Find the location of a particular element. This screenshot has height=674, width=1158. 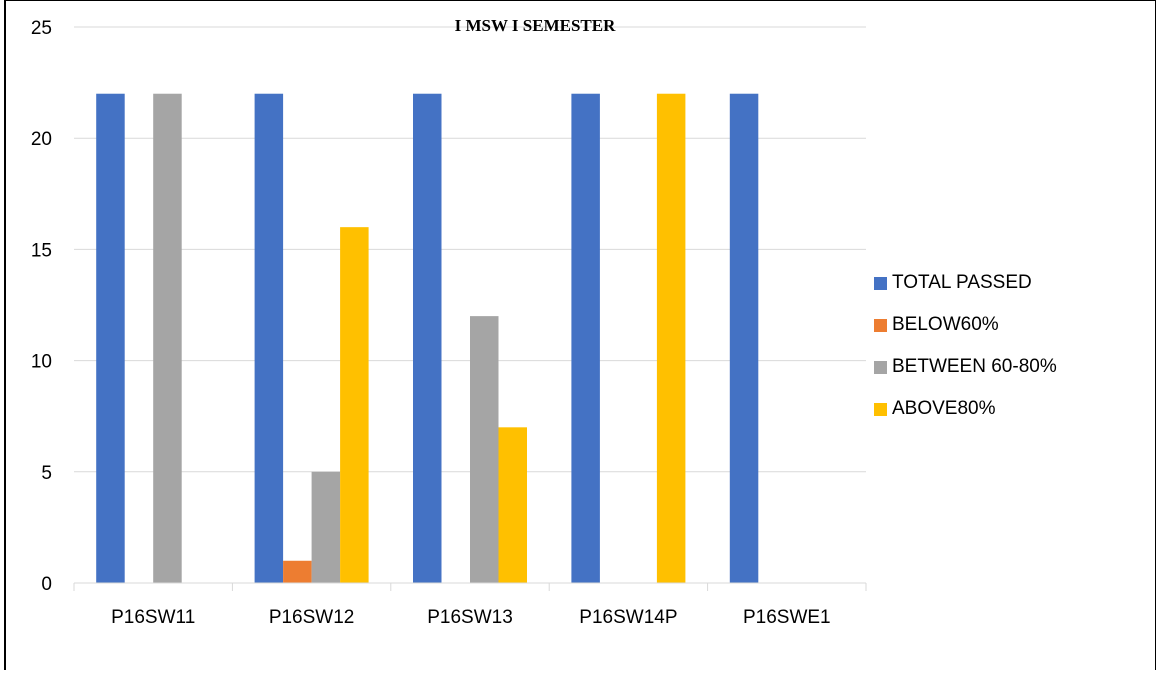

legend-label: BETWEEN 60-80% is located at coordinates (974, 366).